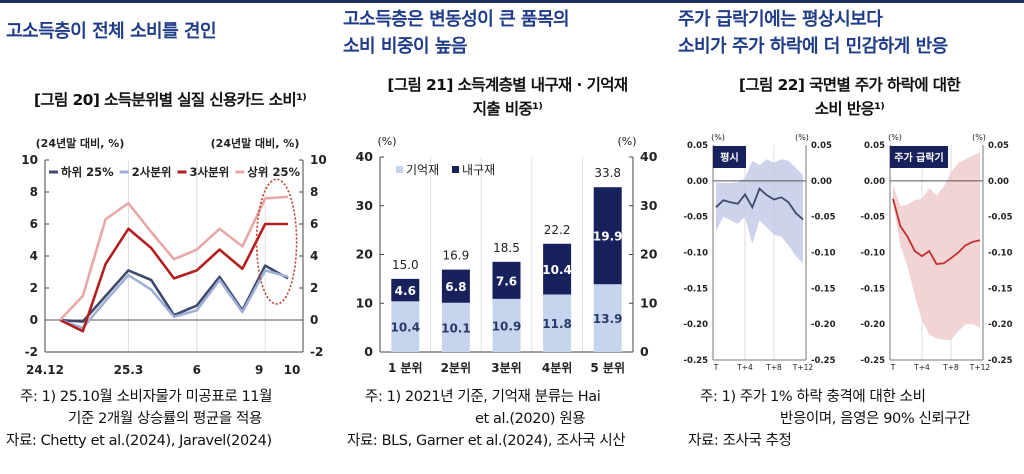 The width and height of the screenshot is (1024, 474). I want to click on y-tick-label-left: -0.20, so click(696, 325).